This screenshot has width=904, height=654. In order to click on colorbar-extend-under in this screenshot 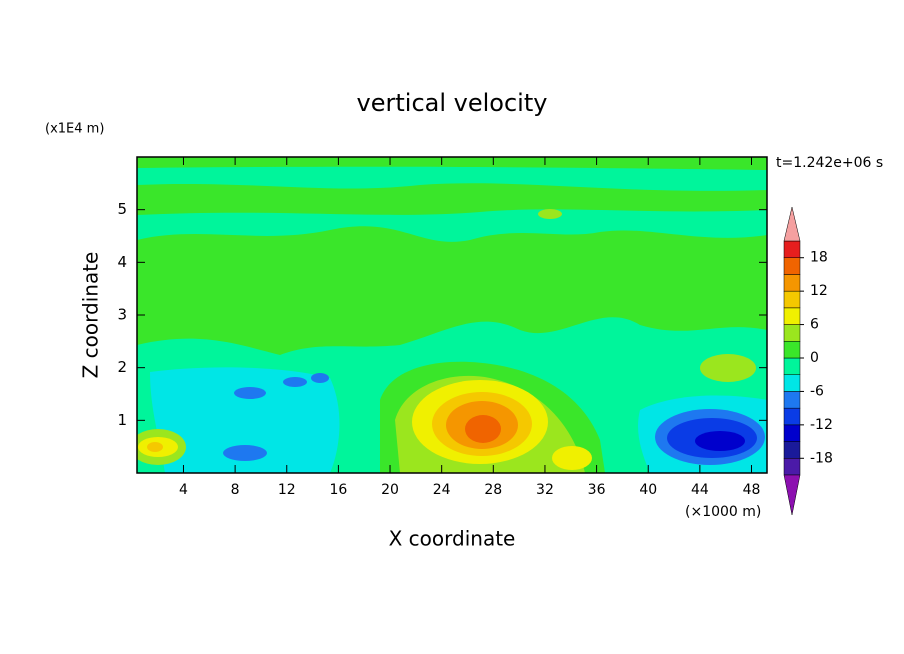, I will do `click(792, 495)`.